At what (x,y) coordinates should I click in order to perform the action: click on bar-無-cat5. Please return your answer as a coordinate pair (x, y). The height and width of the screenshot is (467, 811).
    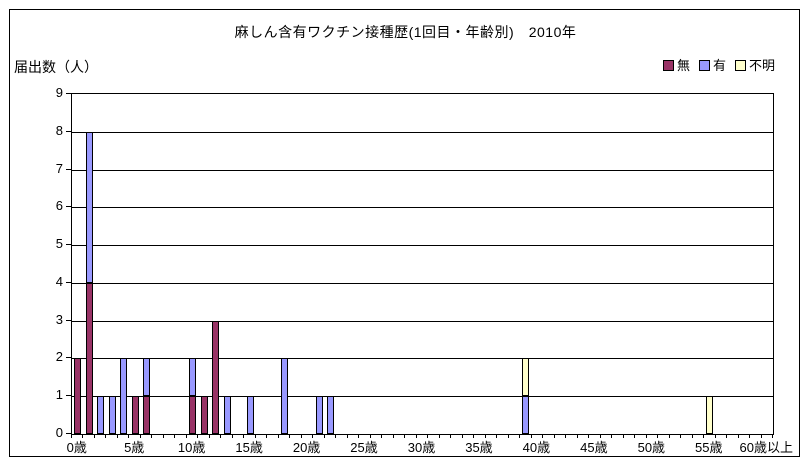
    Looking at the image, I should click on (135, 415).